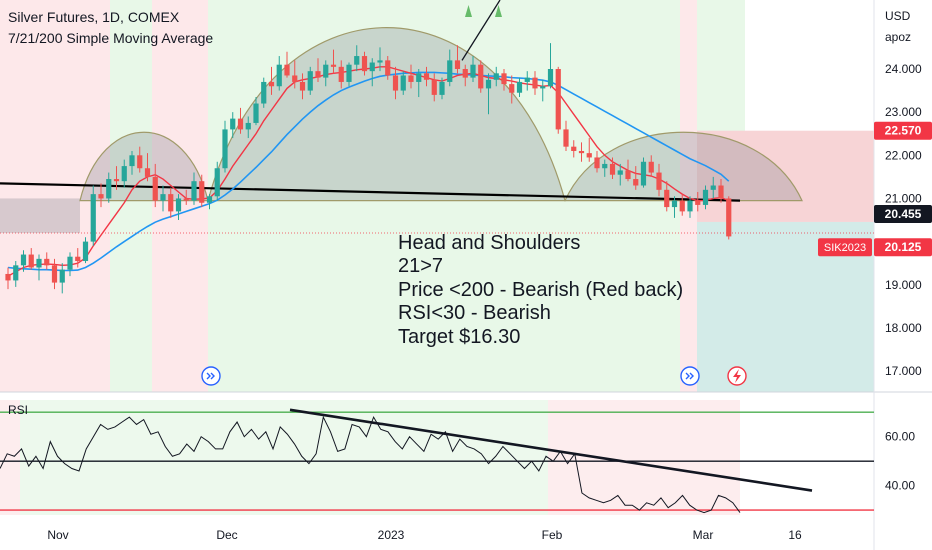 This screenshot has height=550, width=932. I want to click on y-tick-label: 18.000, so click(903, 328).